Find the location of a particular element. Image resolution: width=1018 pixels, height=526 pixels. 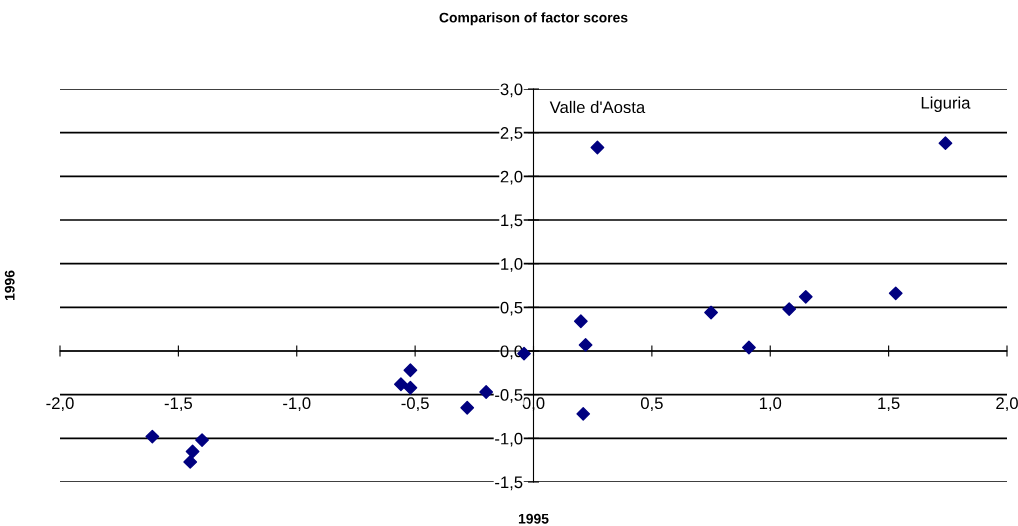

x-axis-title: 1995 is located at coordinates (533, 518).